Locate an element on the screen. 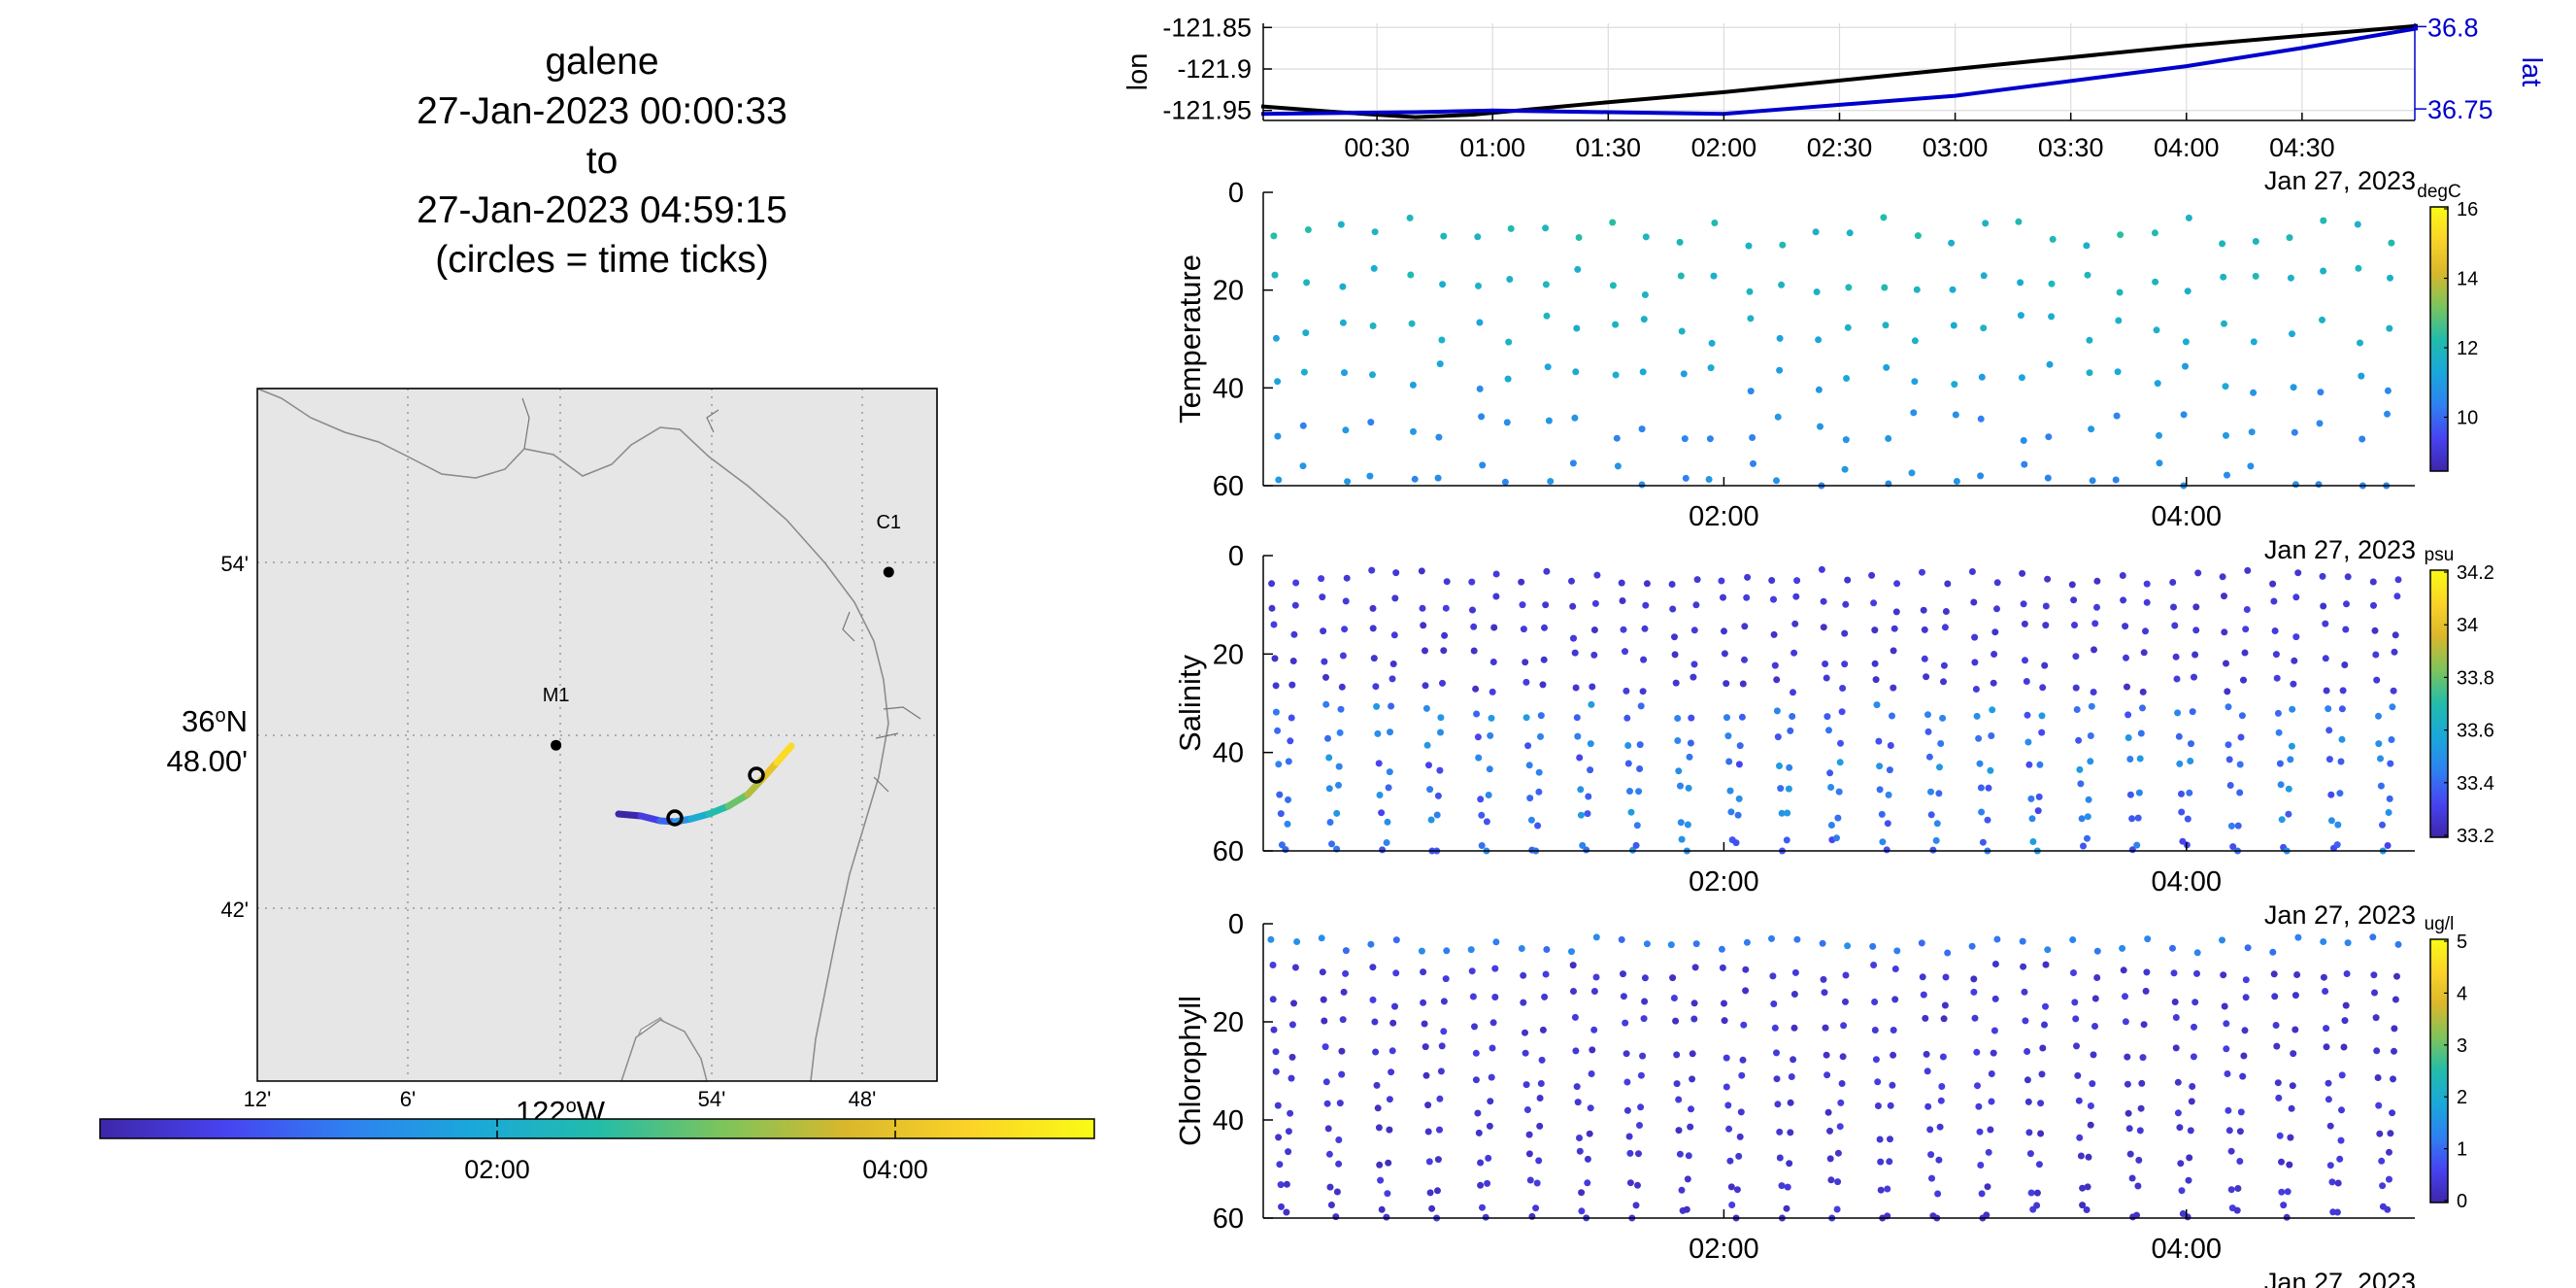  lat-minutes-label: 48.00' is located at coordinates (208, 761).